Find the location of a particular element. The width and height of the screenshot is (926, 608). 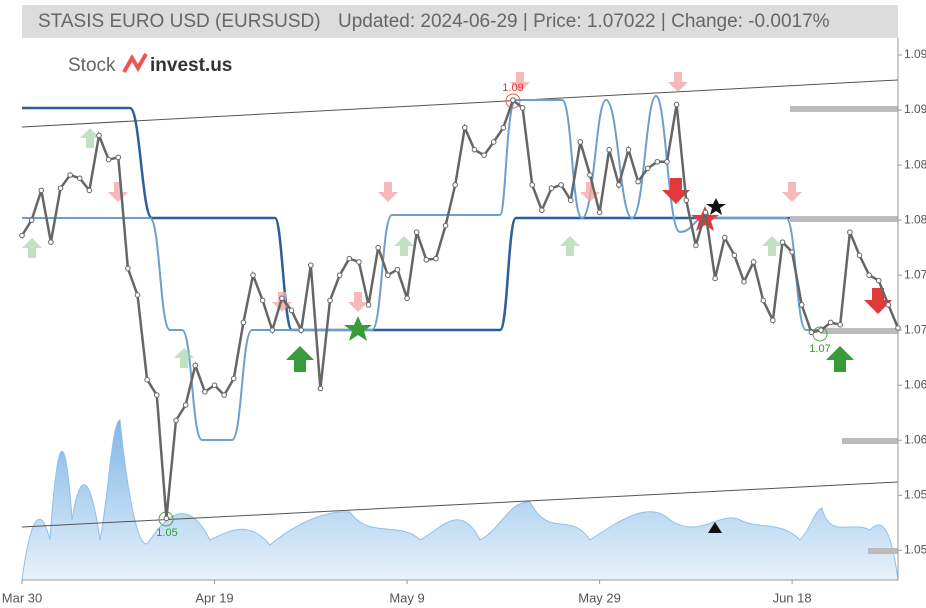

x-tick-label: May 9 is located at coordinates (406, 597).